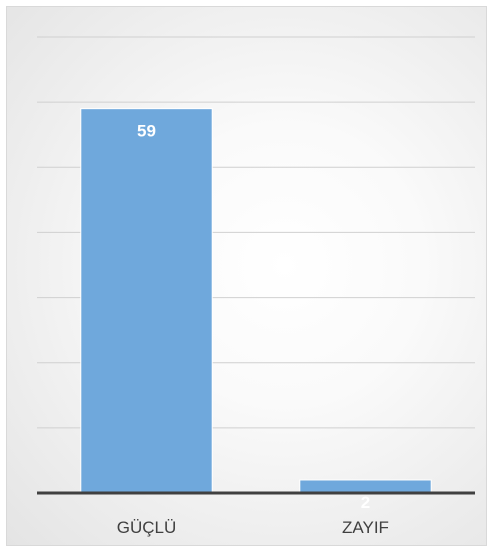 The height and width of the screenshot is (552, 493). What do you see at coordinates (365, 527) in the screenshot?
I see `x-tick-label-2: ZAYIF` at bounding box center [365, 527].